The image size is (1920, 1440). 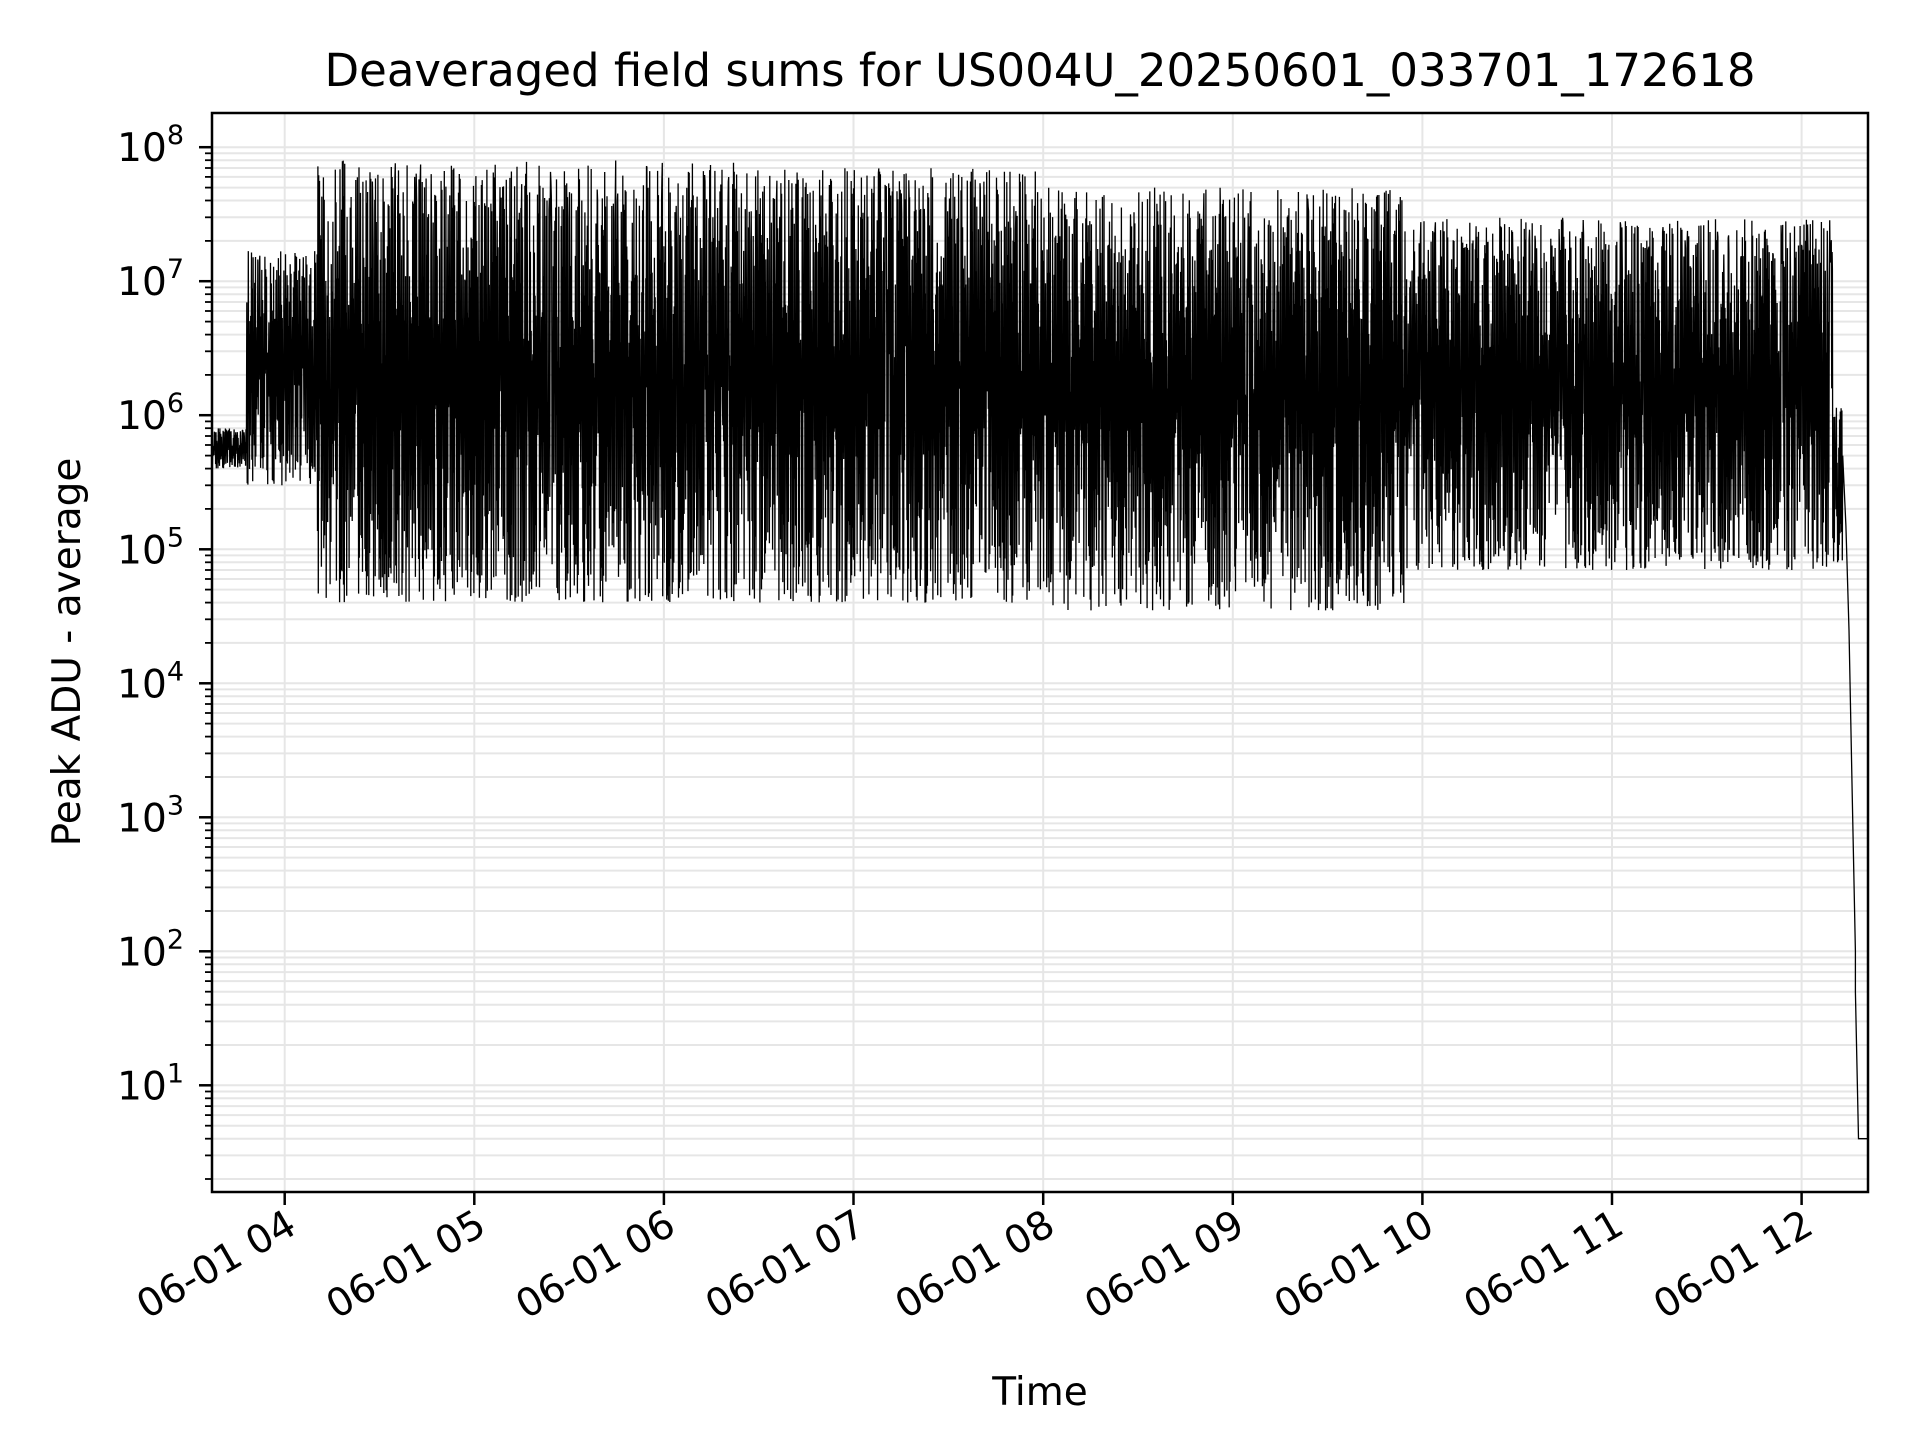 What do you see at coordinates (150, 949) in the screenshot?
I see `y-tick-label: 10²` at bounding box center [150, 949].